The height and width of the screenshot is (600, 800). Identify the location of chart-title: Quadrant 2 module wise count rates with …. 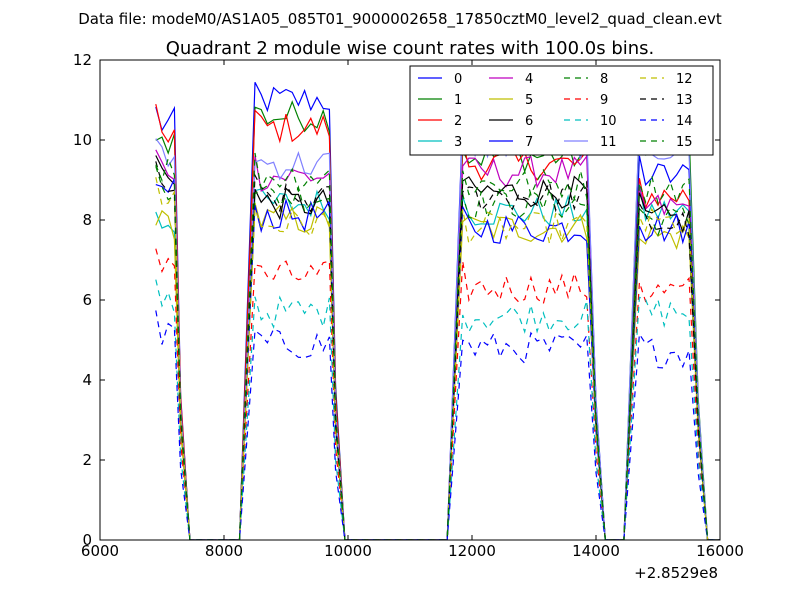
(410, 48).